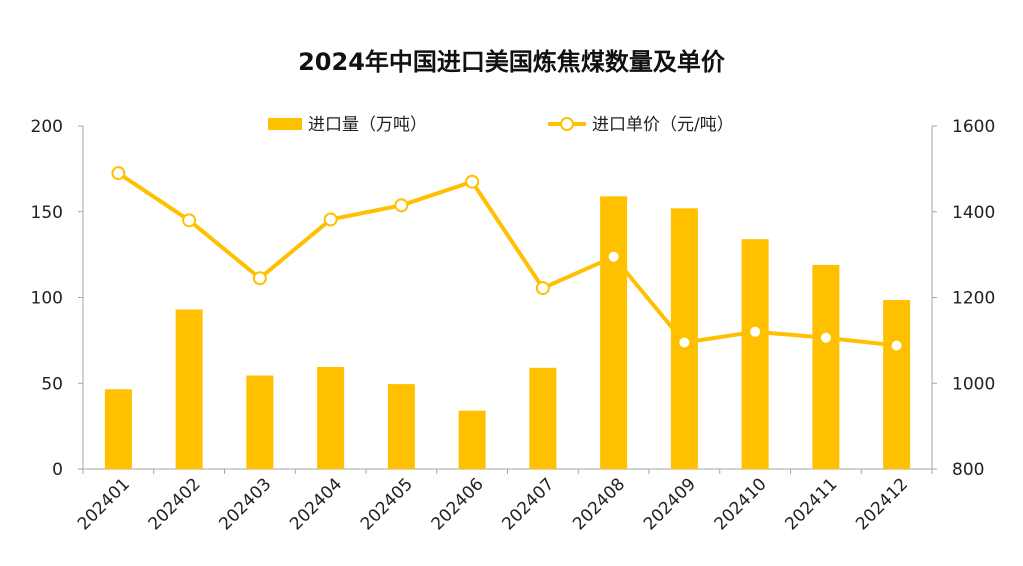 Image resolution: width=1023 pixels, height=566 pixels. What do you see at coordinates (973, 299) in the screenshot?
I see `right-tick-label: 1200` at bounding box center [973, 299].